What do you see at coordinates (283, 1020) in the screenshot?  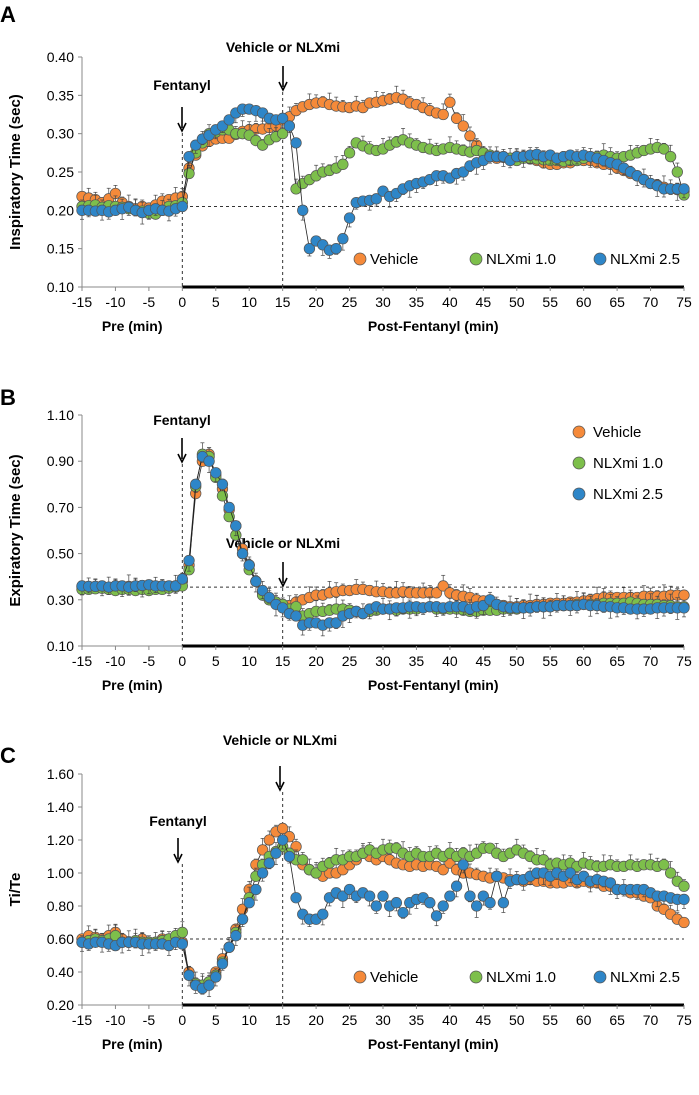 I see `x-tick-label: 15` at bounding box center [283, 1020].